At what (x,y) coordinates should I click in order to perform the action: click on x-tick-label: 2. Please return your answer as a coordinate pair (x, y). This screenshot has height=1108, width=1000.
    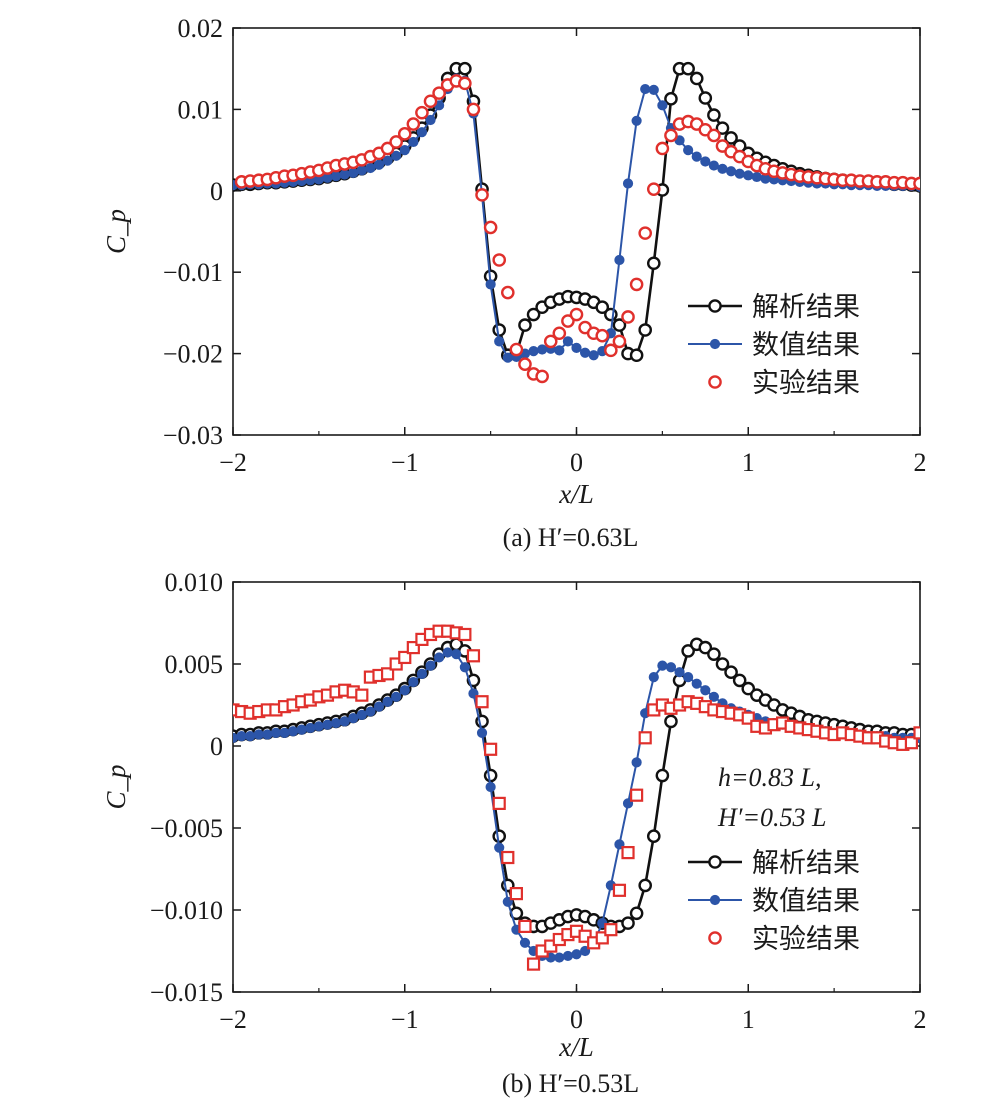
    Looking at the image, I should click on (920, 1019).